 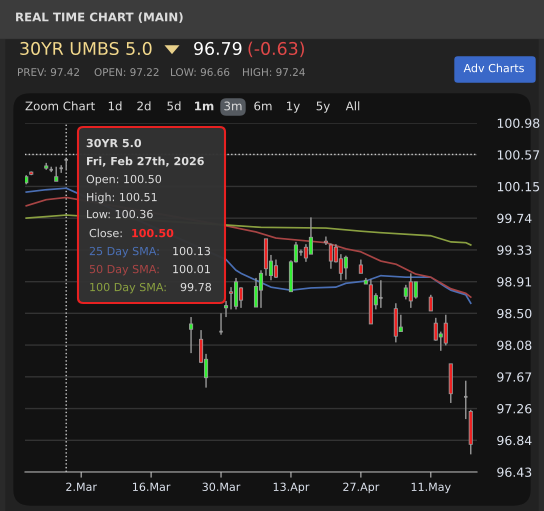 I want to click on y-tick-label: 97.26, so click(x=514, y=409).